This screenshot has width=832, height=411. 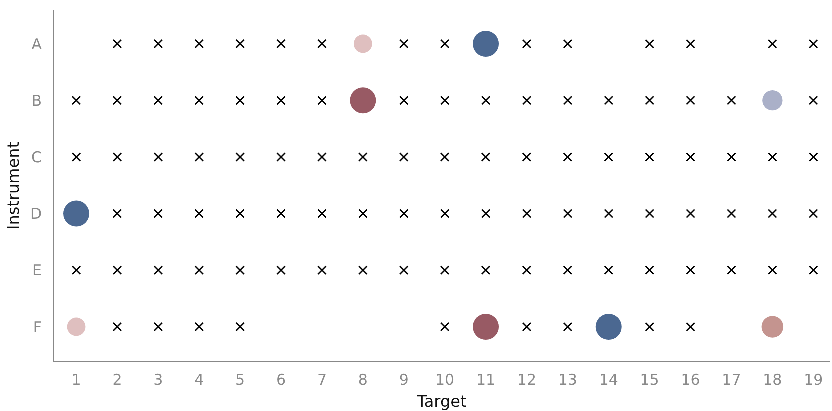 What do you see at coordinates (732, 380) in the screenshot?
I see `x-tick-label: 17` at bounding box center [732, 380].